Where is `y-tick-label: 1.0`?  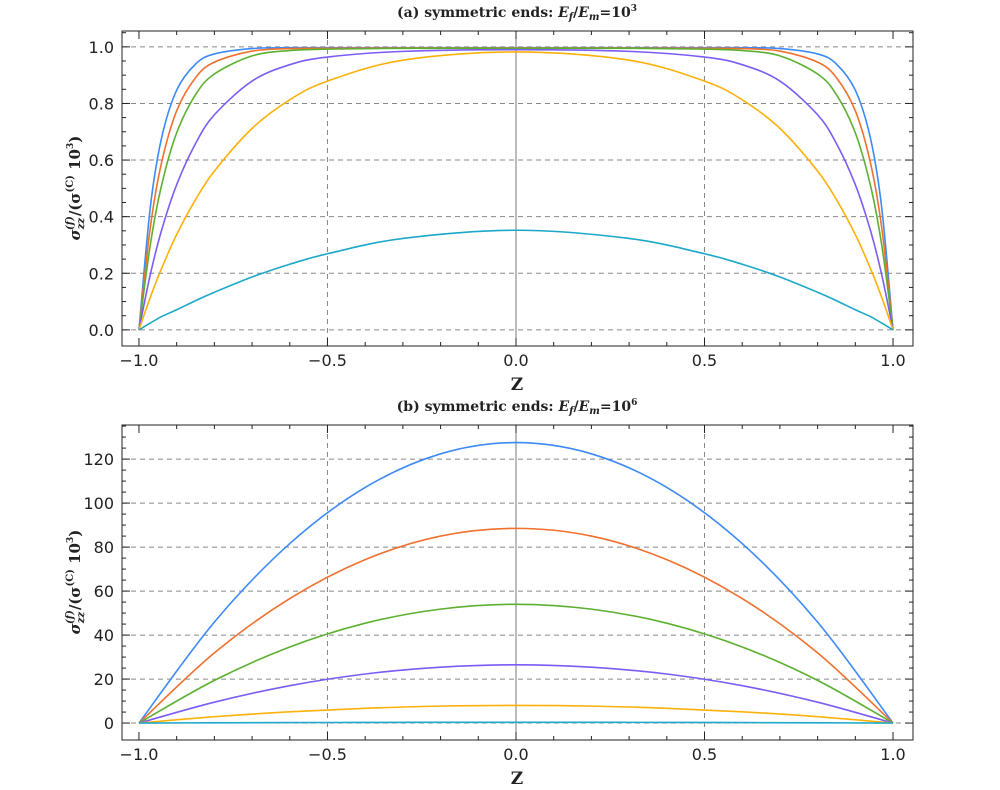 y-tick-label: 1.0 is located at coordinates (101, 47).